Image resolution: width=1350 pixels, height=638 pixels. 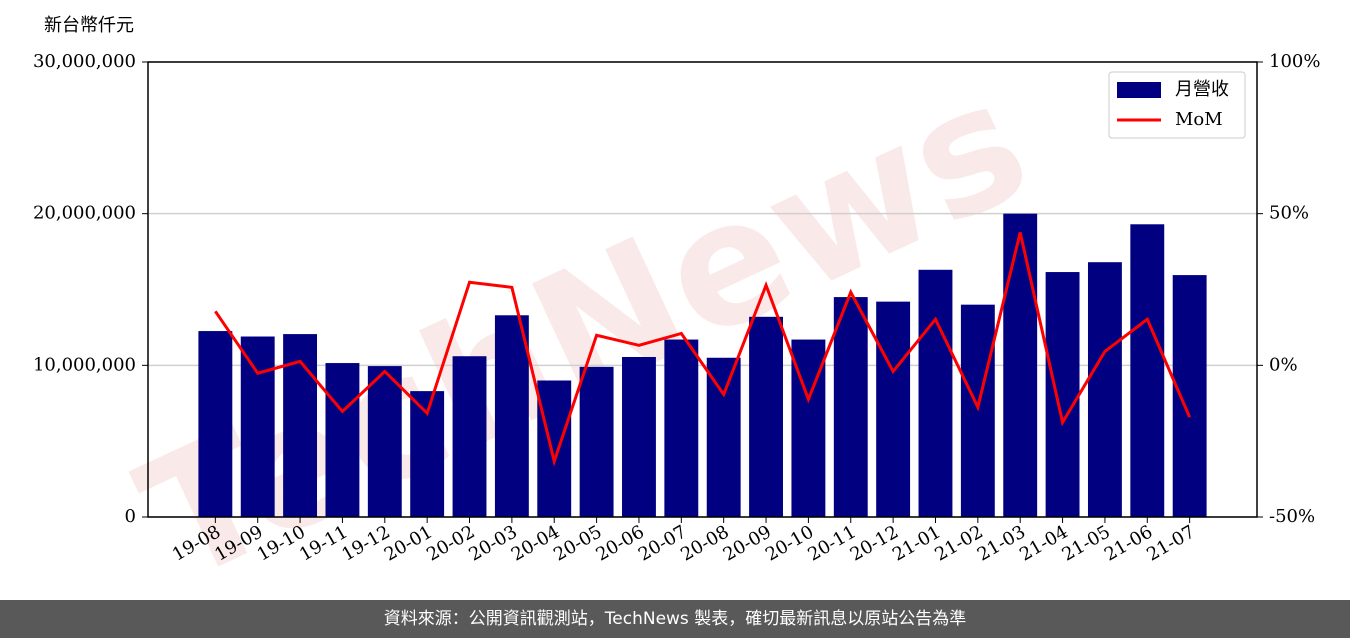 I want to click on y2-tick-label: 50%, so click(x=1289, y=213).